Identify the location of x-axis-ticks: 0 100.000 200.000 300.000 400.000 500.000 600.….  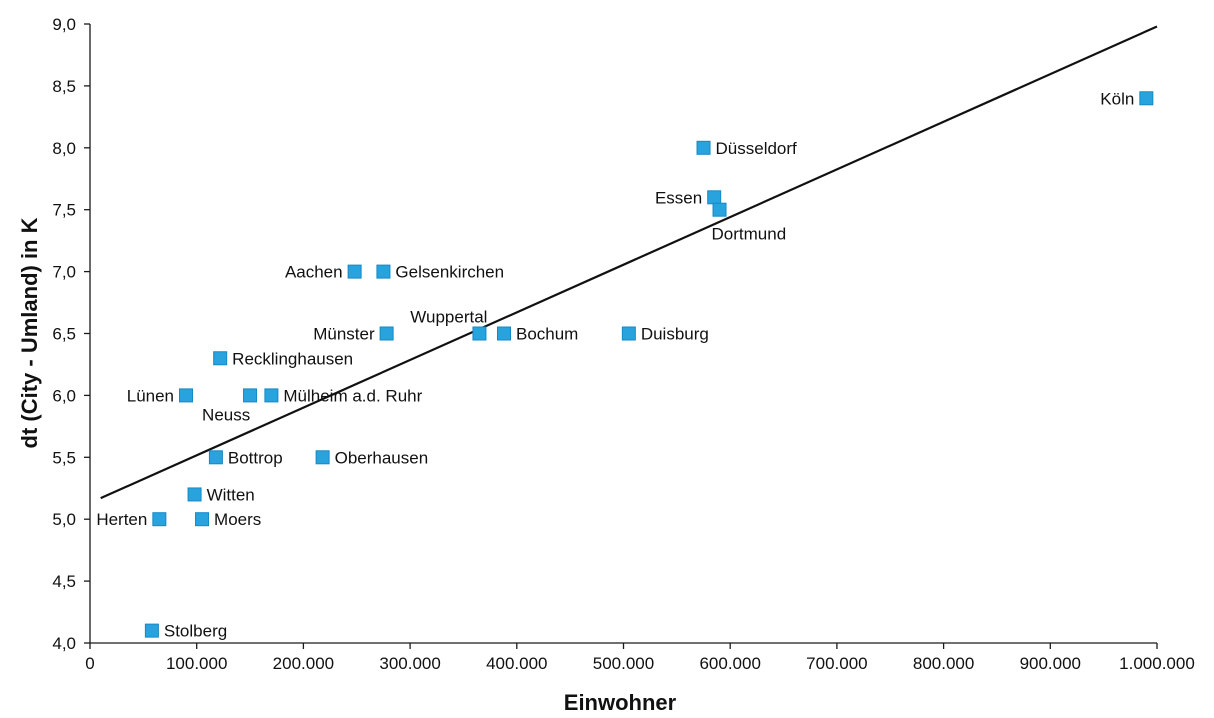
(640, 658).